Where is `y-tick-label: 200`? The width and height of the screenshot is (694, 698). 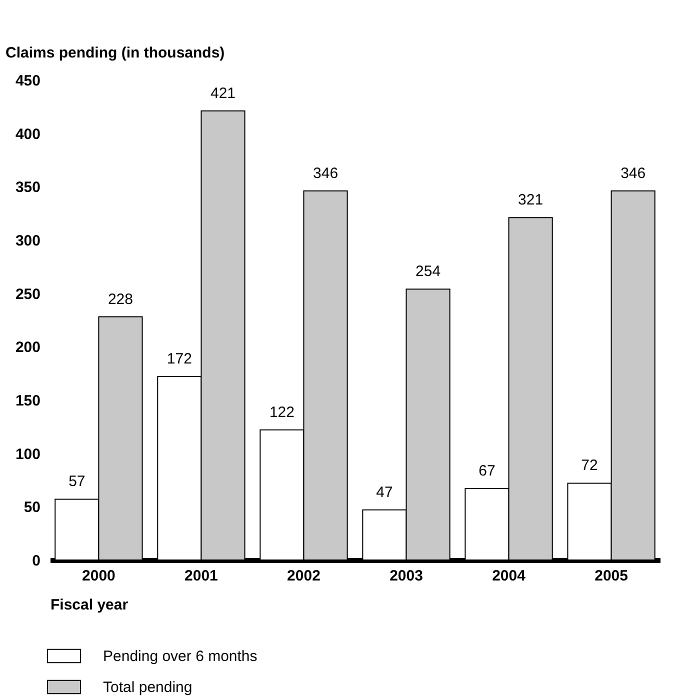 y-tick-label: 200 is located at coordinates (27, 347).